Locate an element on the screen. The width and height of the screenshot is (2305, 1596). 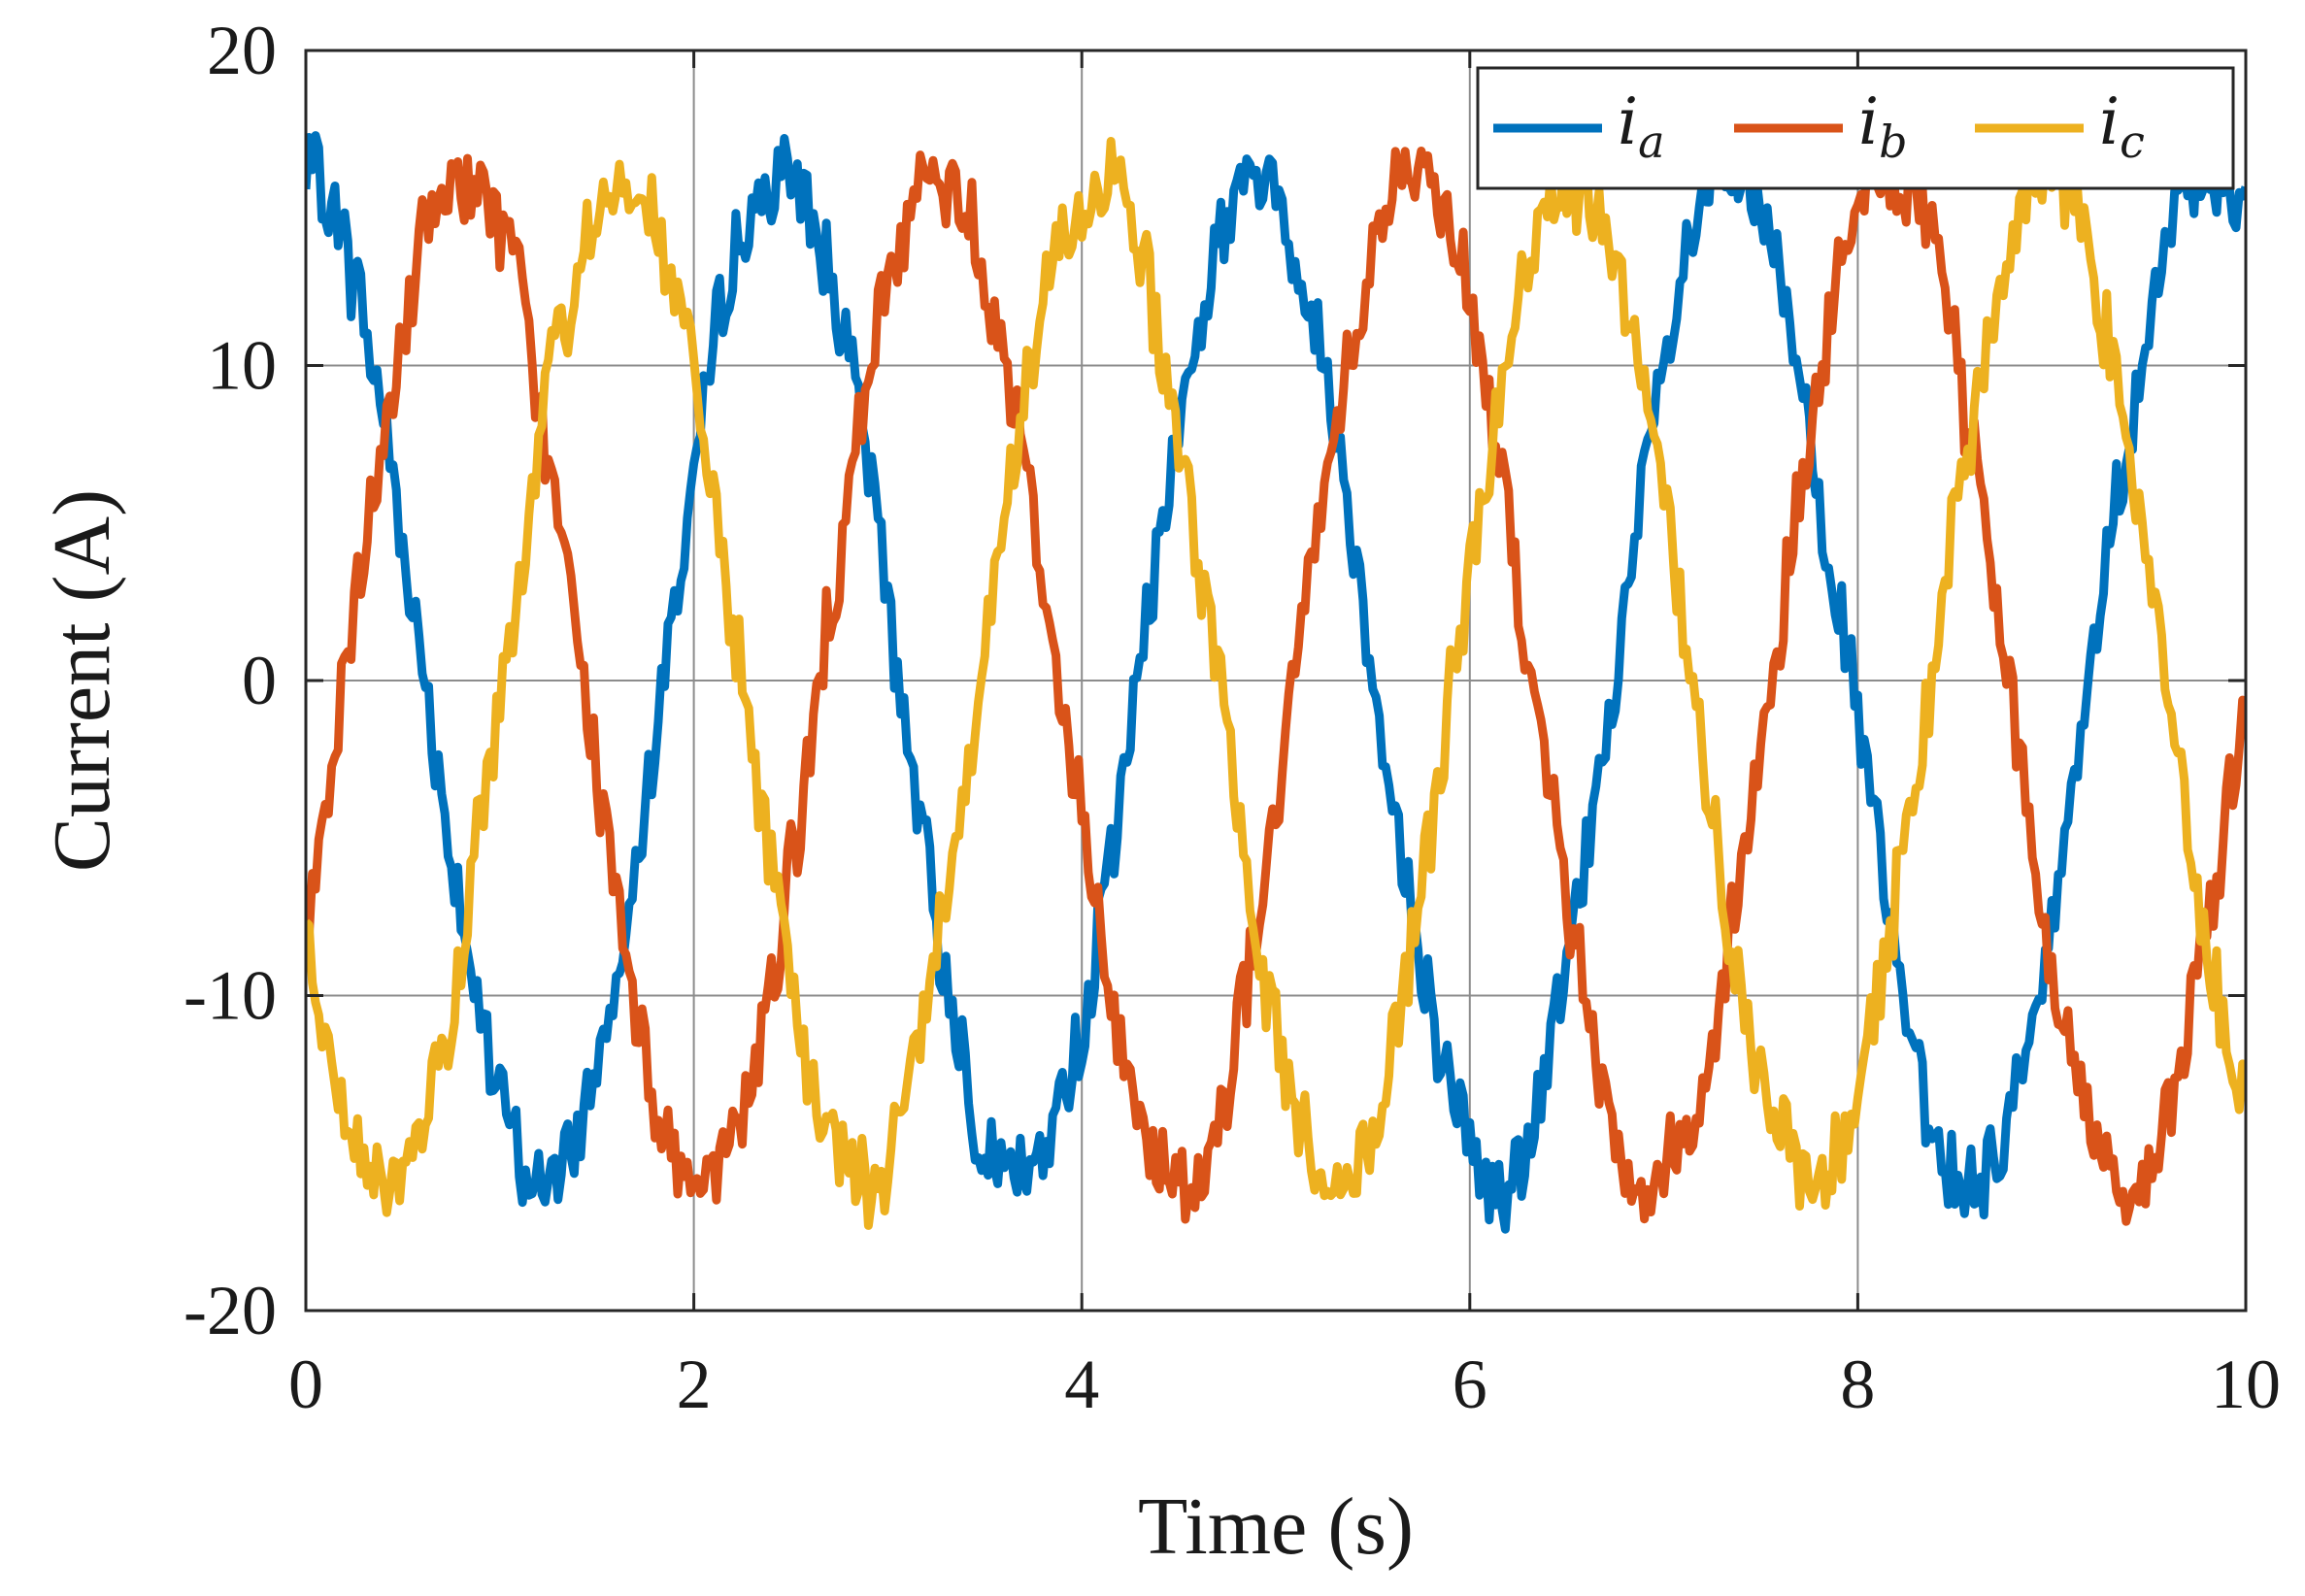
x-tick-label: 10 is located at coordinates (2246, 1384).